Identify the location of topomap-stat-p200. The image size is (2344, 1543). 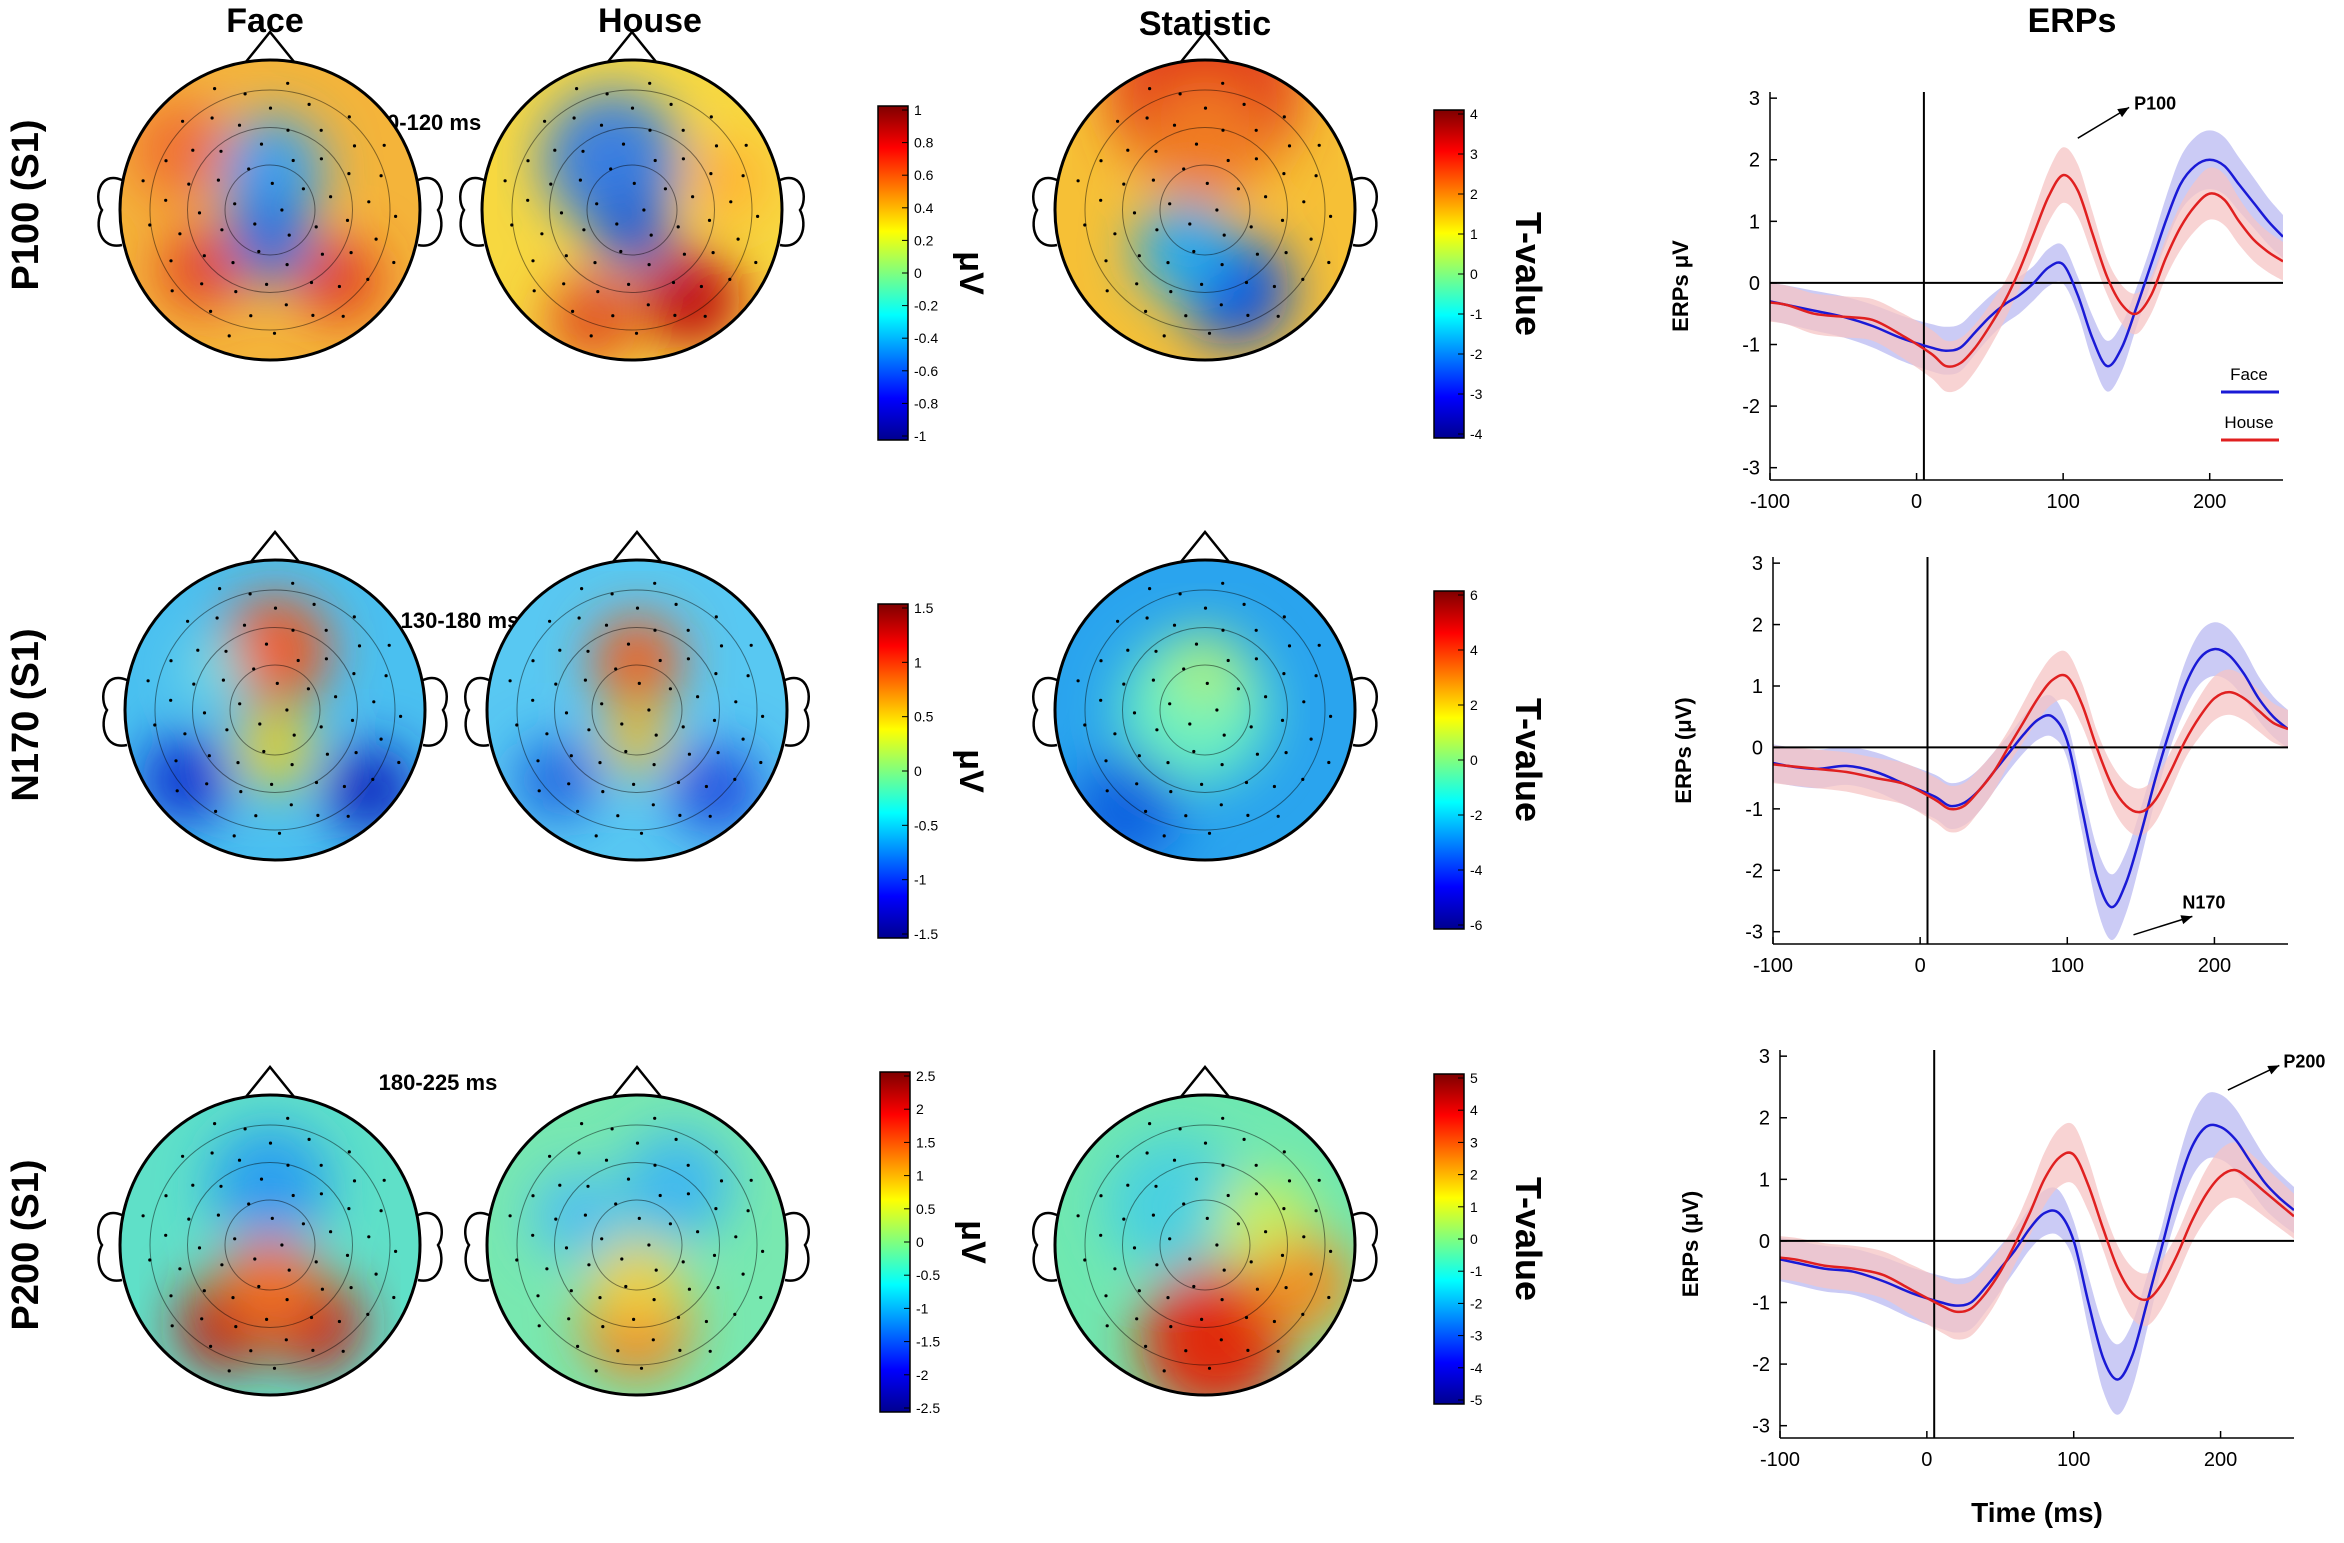
(1205, 1231).